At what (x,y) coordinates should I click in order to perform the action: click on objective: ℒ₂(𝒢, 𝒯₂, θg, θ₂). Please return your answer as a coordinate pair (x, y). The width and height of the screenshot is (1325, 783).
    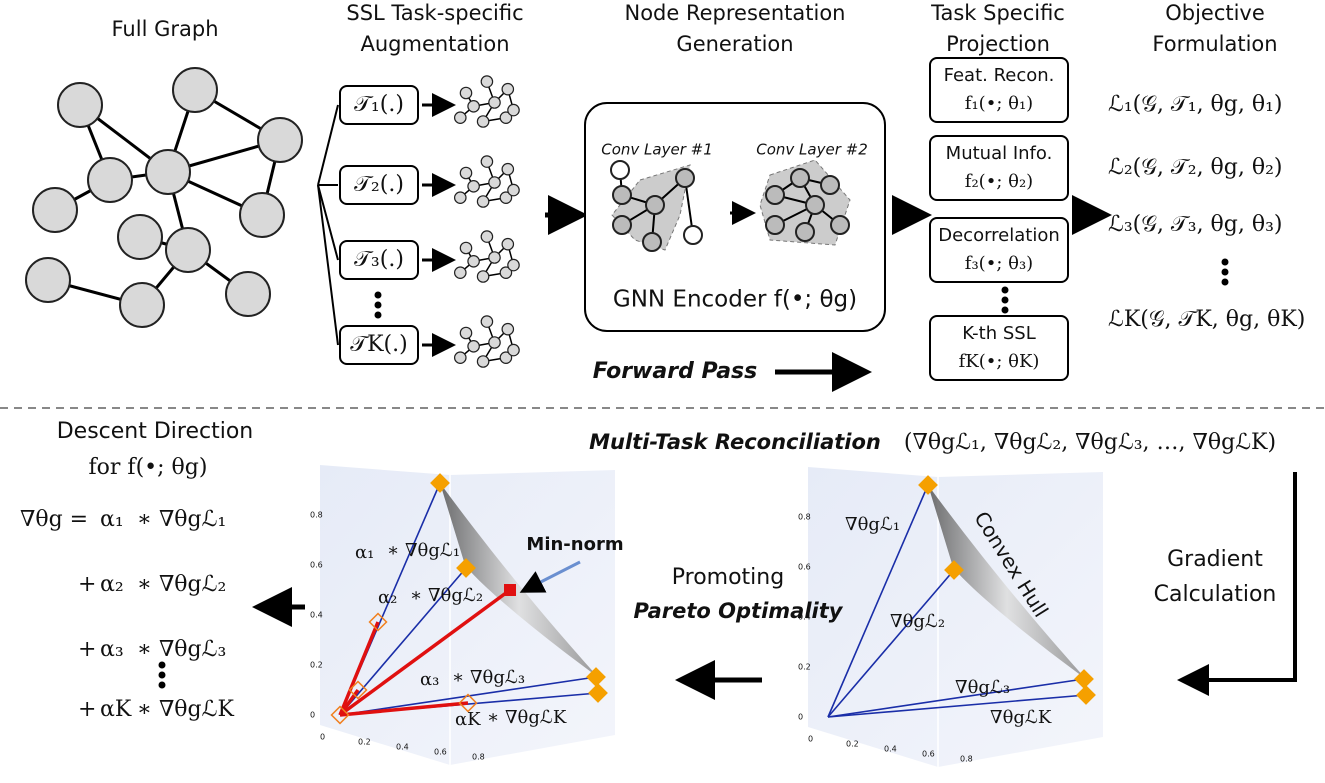
    Looking at the image, I should click on (1195, 167).